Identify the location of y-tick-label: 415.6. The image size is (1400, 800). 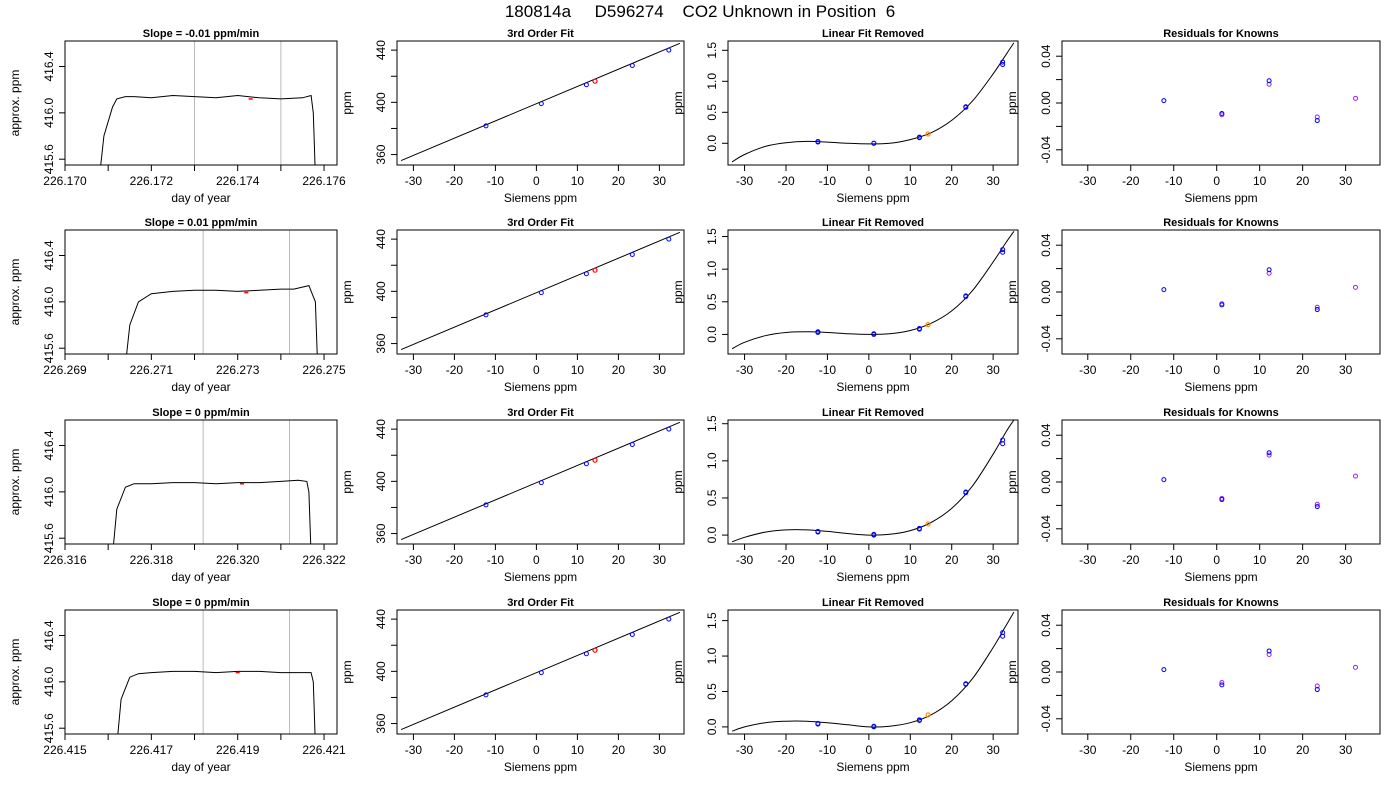
(49, 348).